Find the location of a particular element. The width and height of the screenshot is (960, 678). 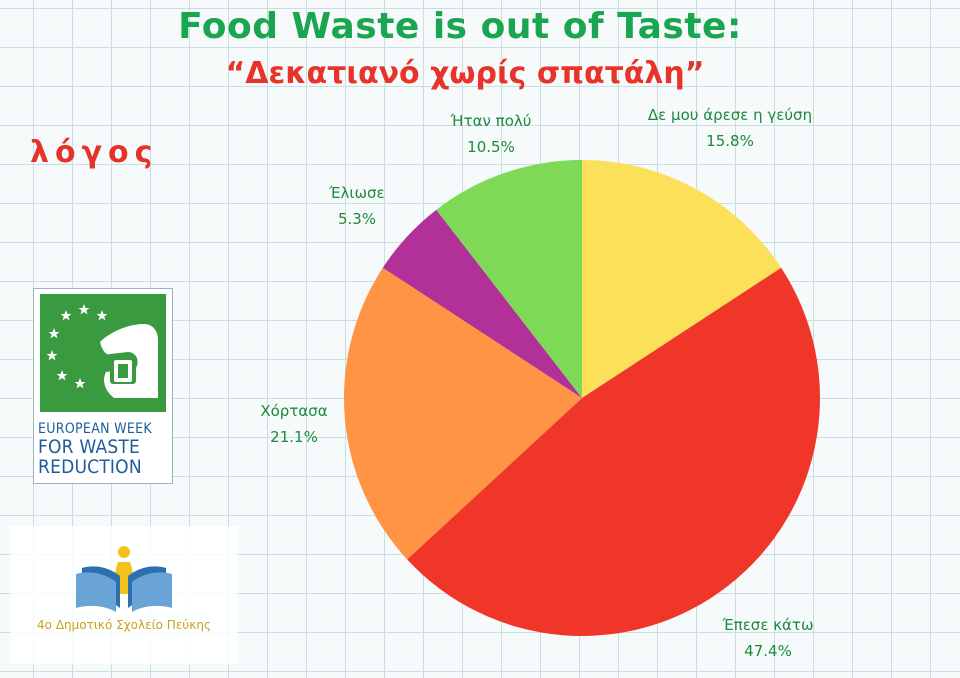

slice-category: Δε μου άρεσε η γεύση is located at coordinates (730, 115).